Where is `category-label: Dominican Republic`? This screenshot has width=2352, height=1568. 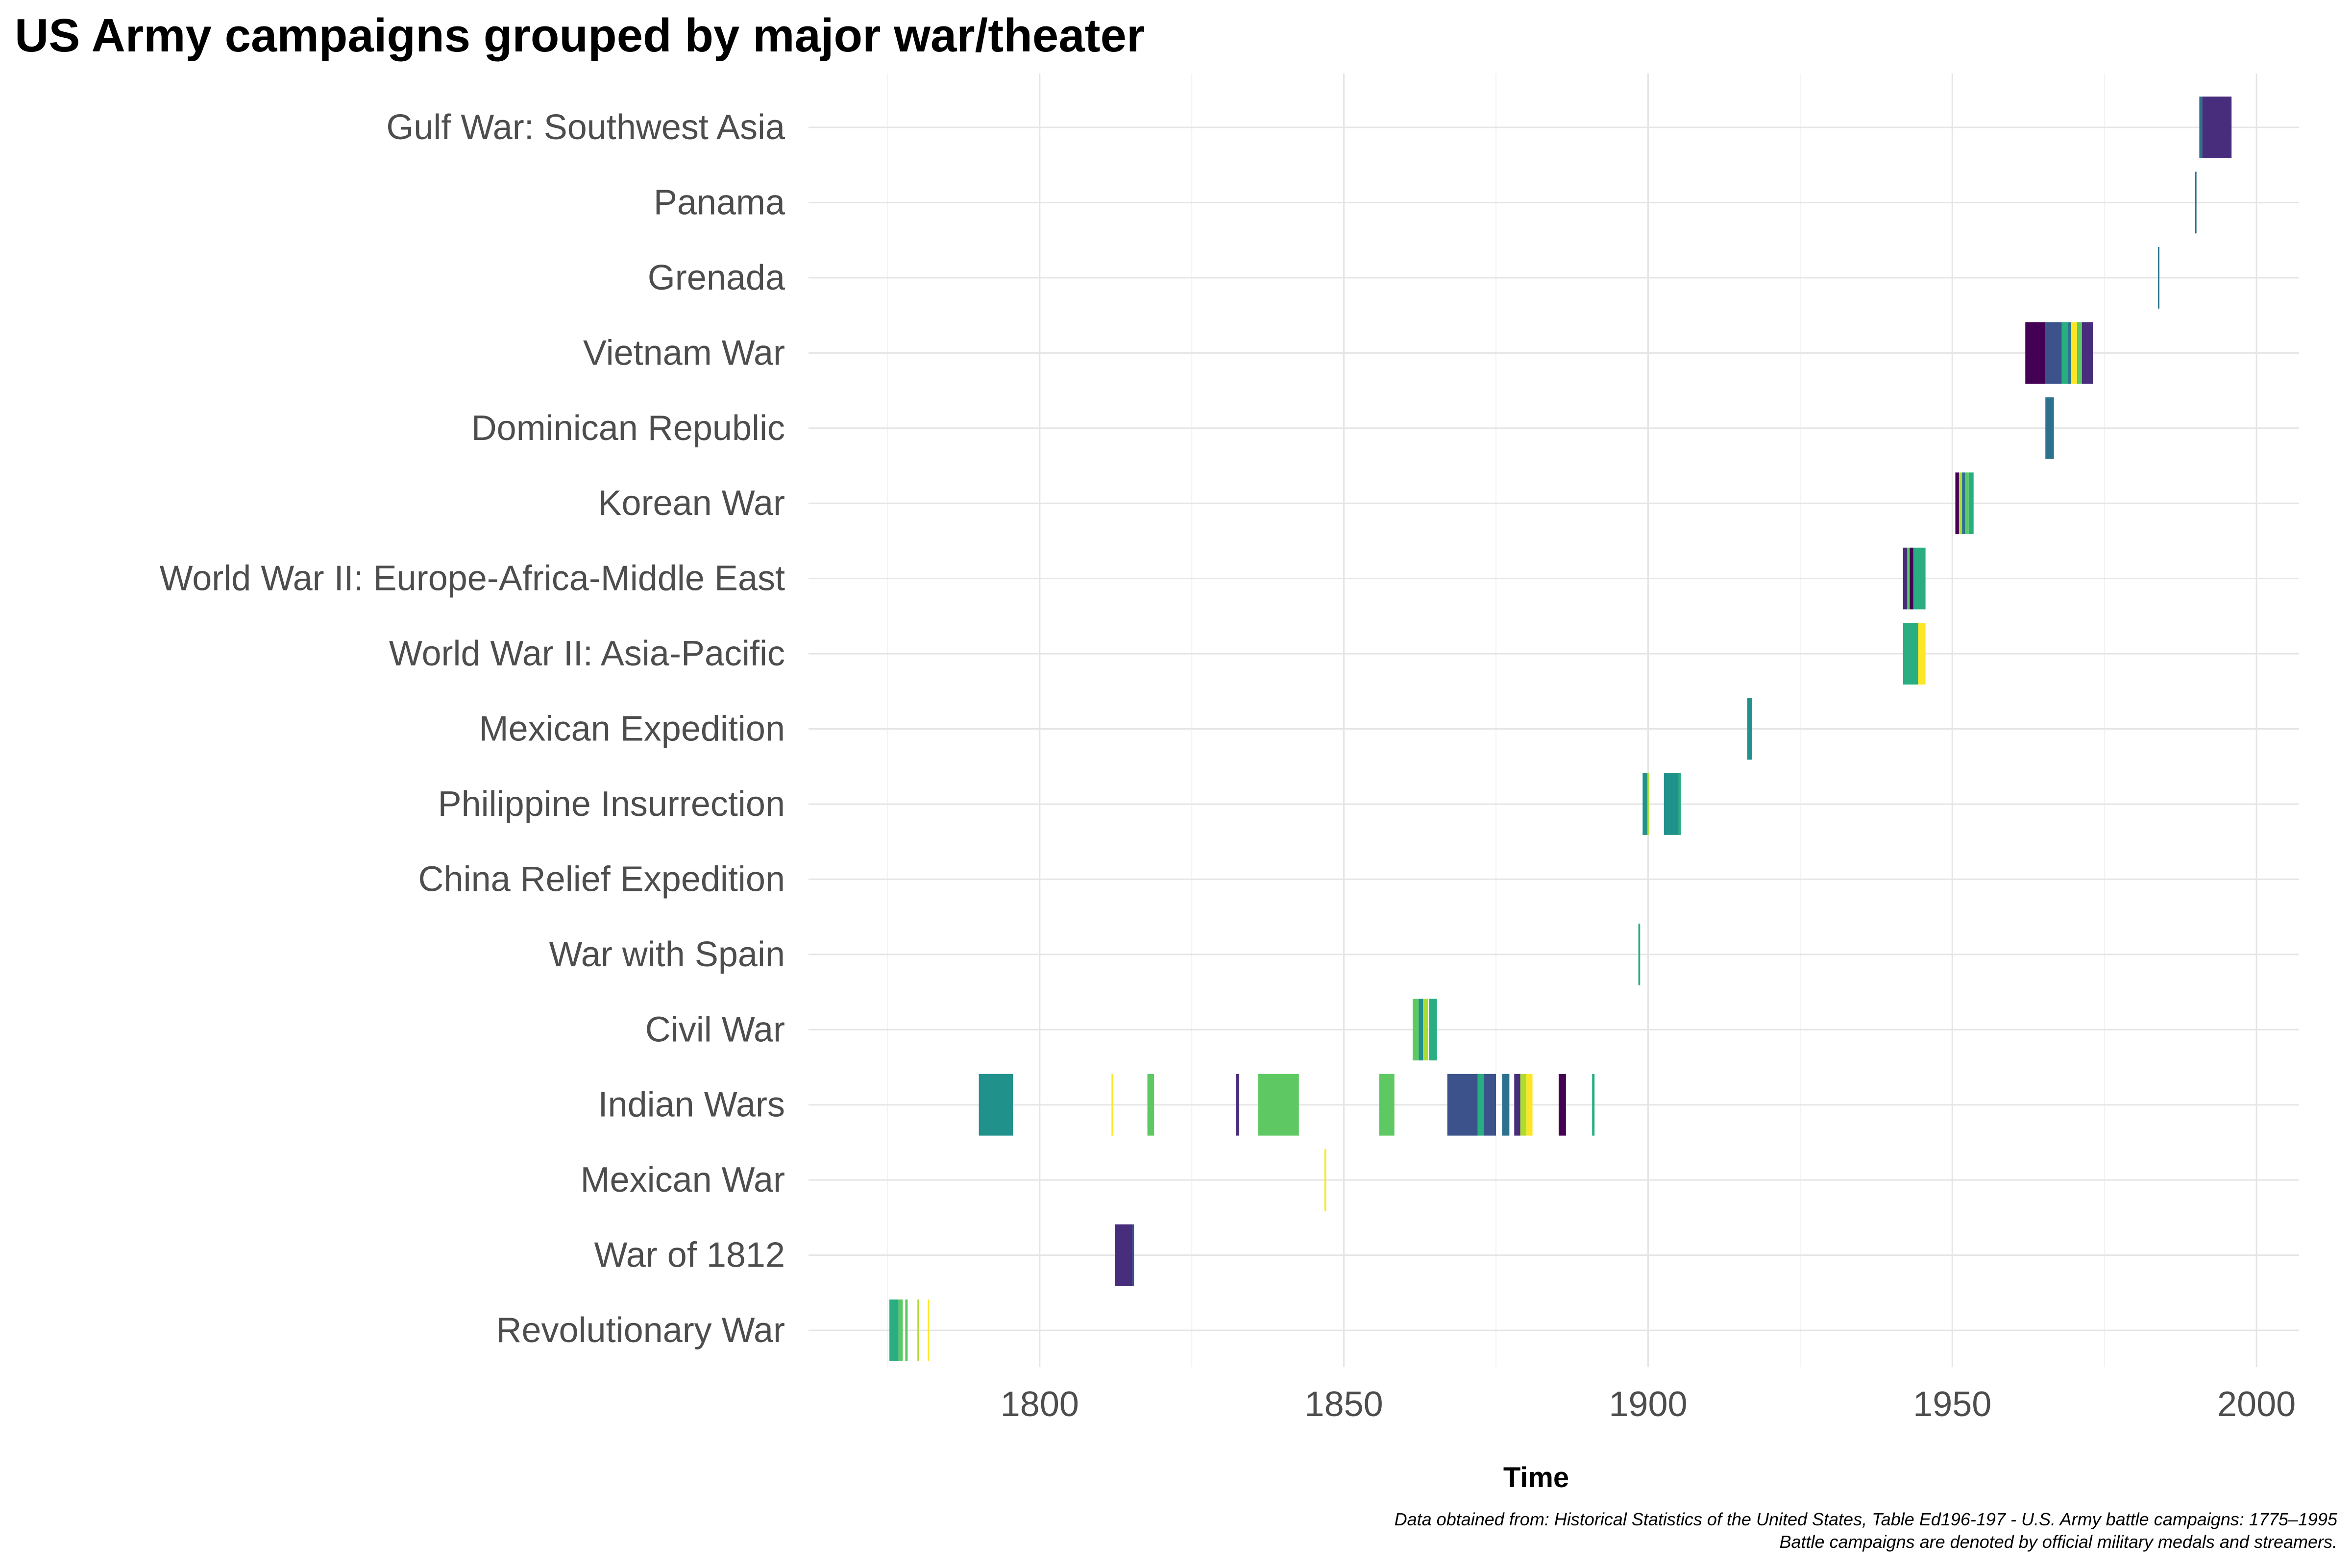 category-label: Dominican Republic is located at coordinates (628, 428).